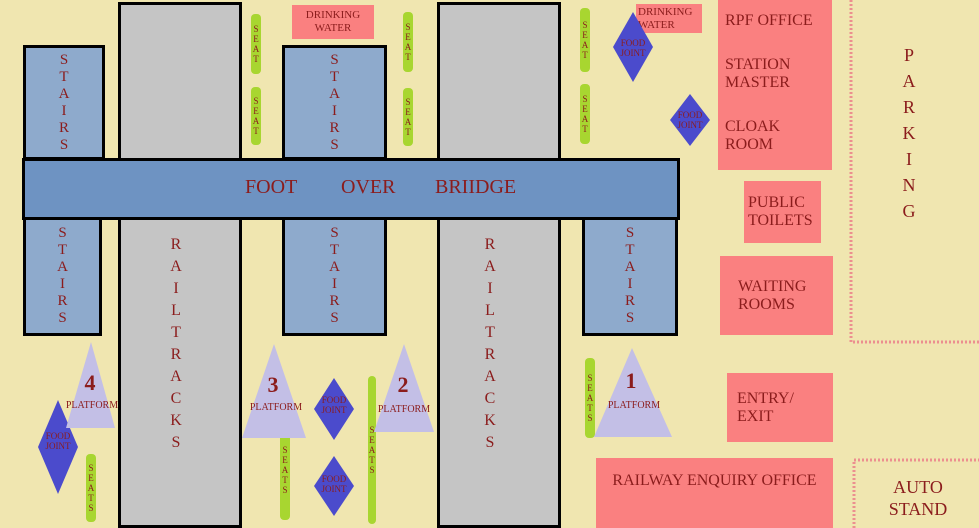  I want to click on rail-track-right, so click(499, 265).